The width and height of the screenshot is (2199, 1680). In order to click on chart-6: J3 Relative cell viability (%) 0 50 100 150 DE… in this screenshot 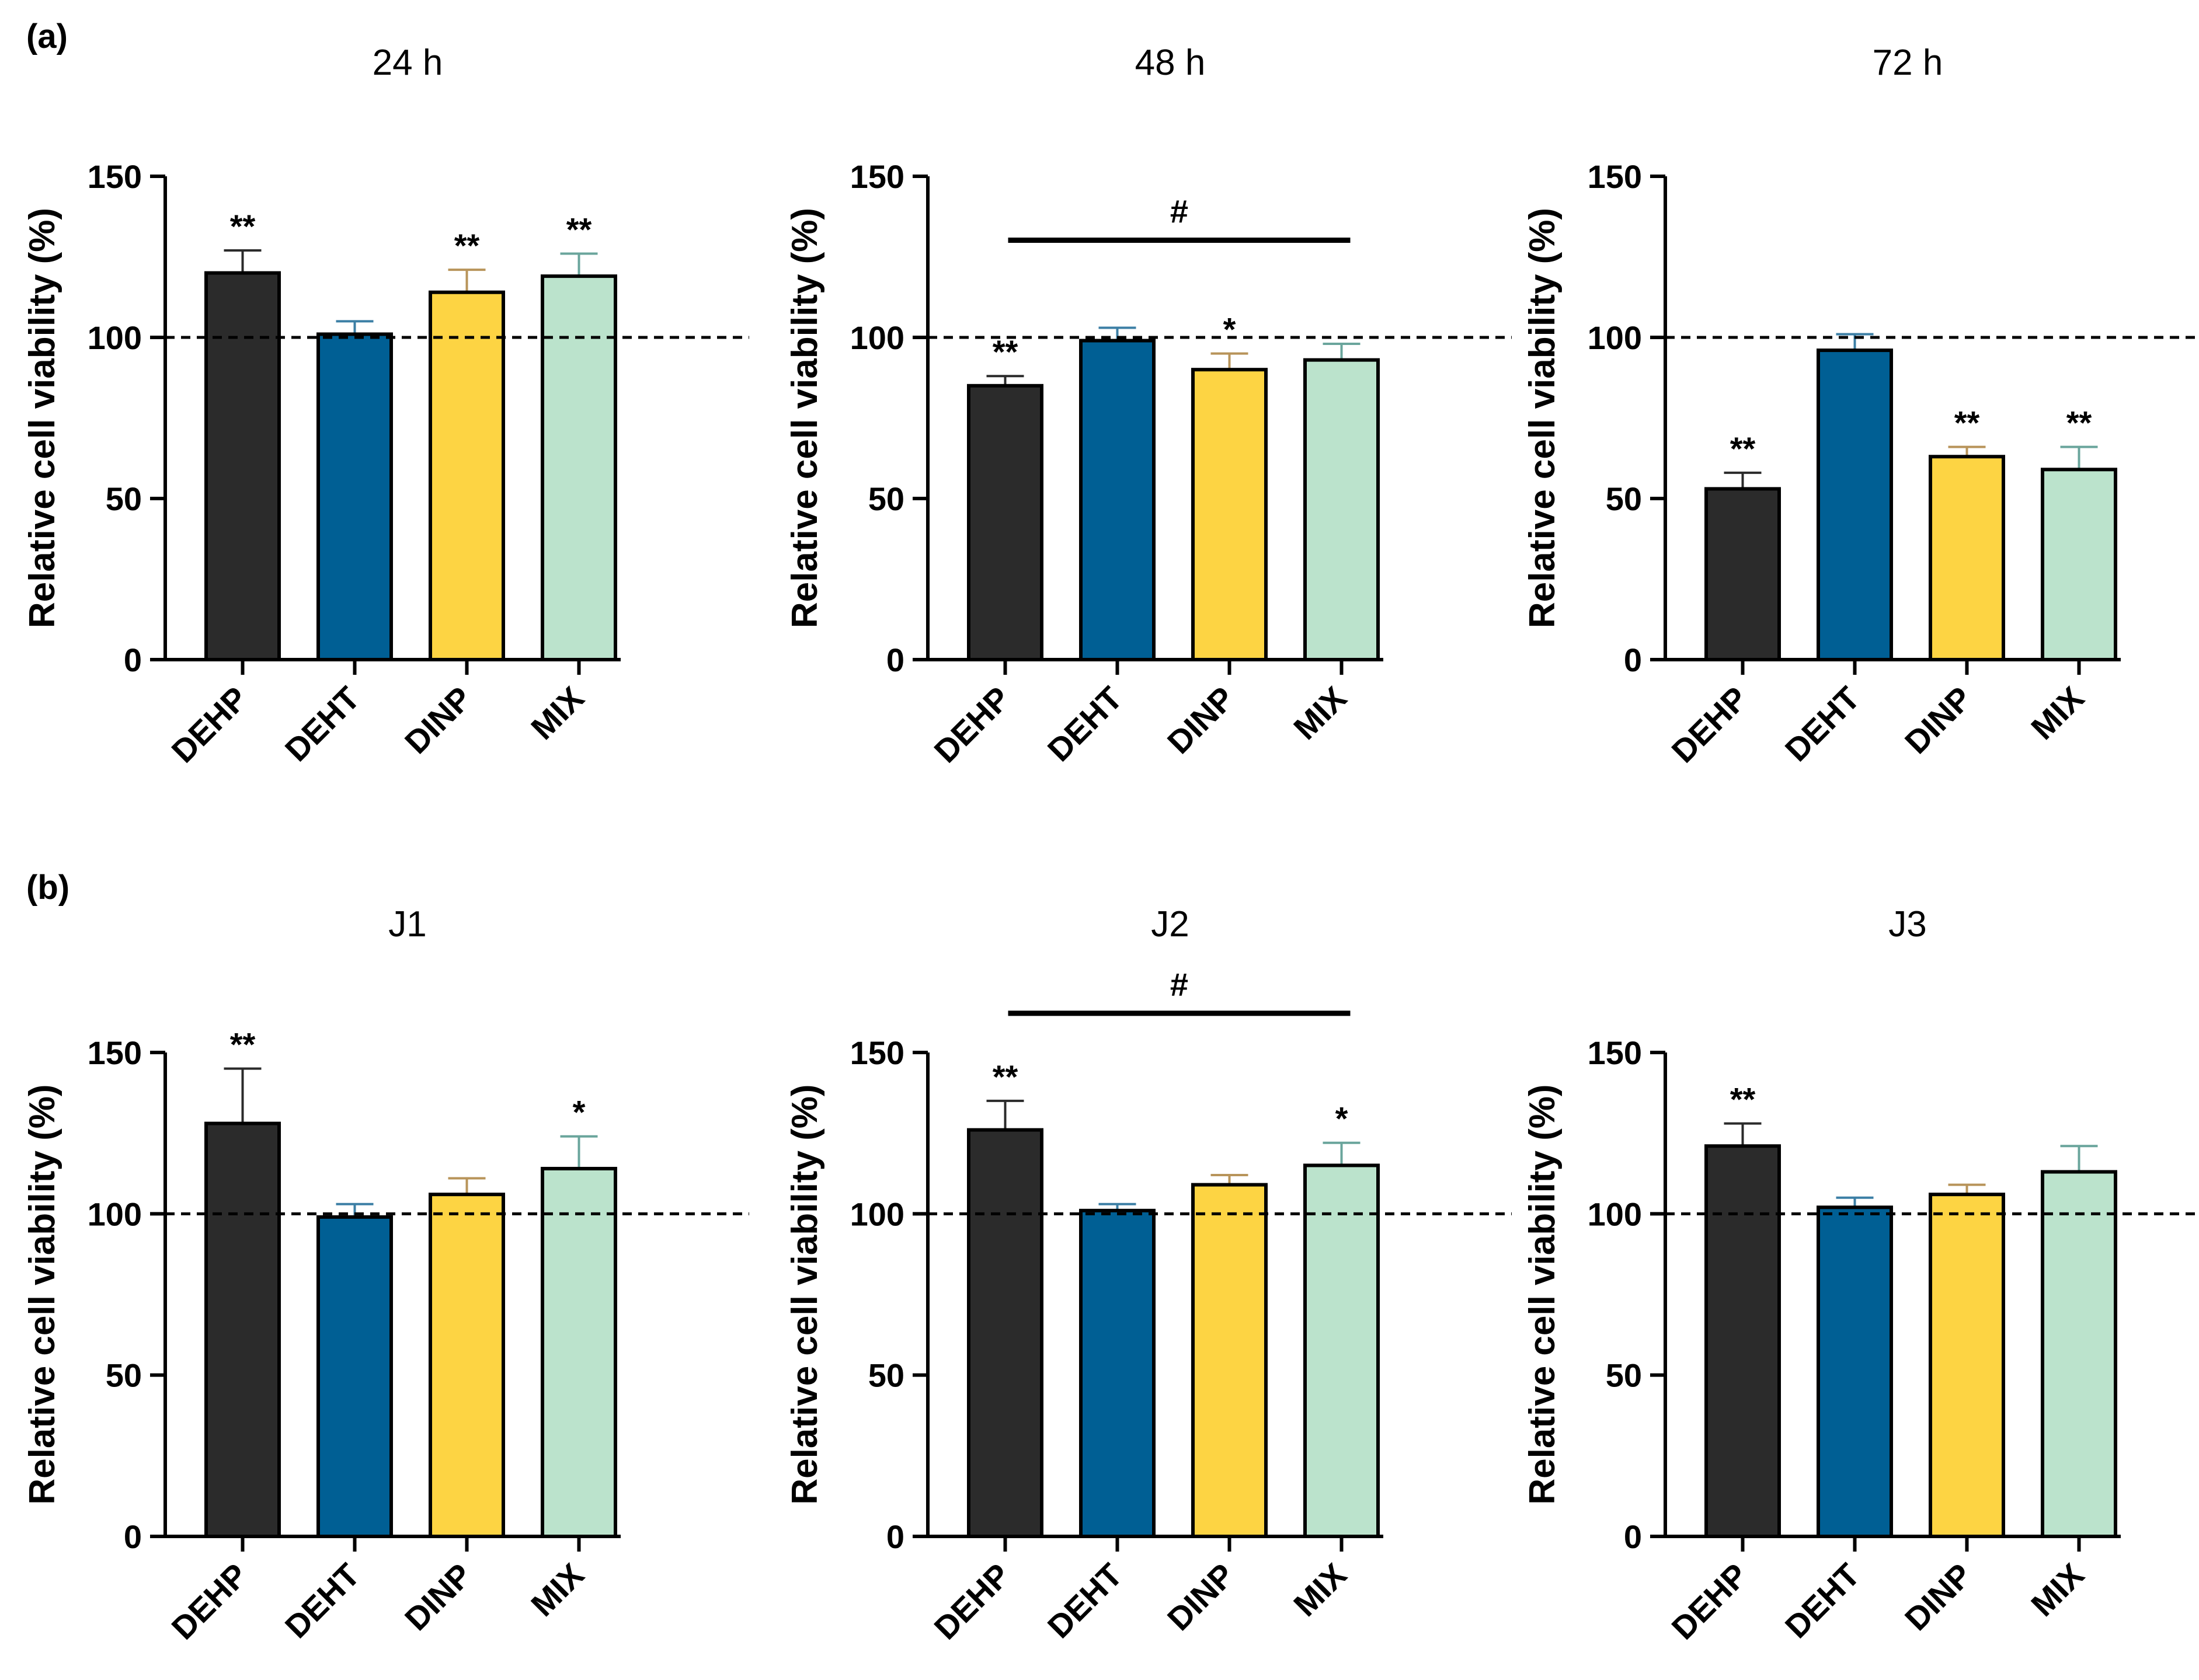, I will do `click(1860, 1275)`.